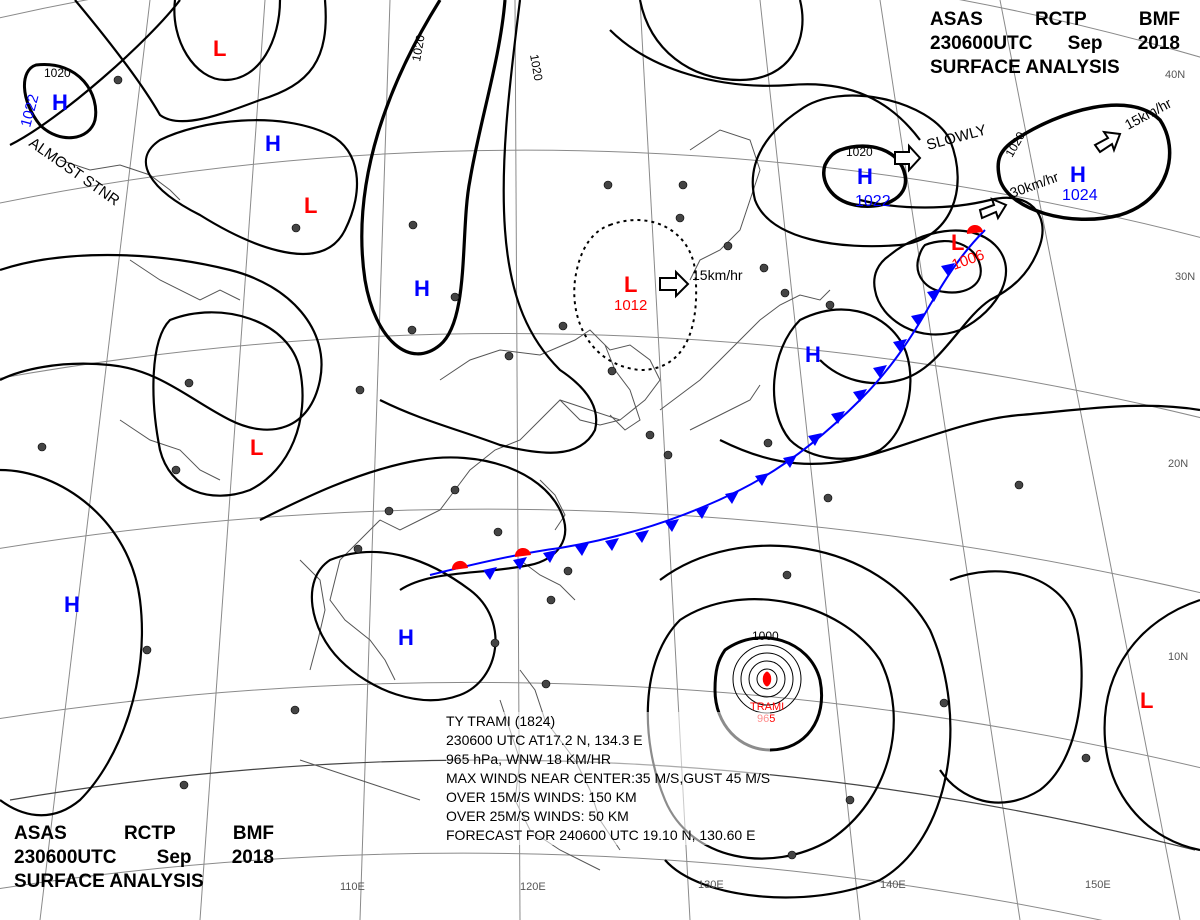 This screenshot has height=920, width=1200. I want to click on low-center-1012: L, so click(630, 284).